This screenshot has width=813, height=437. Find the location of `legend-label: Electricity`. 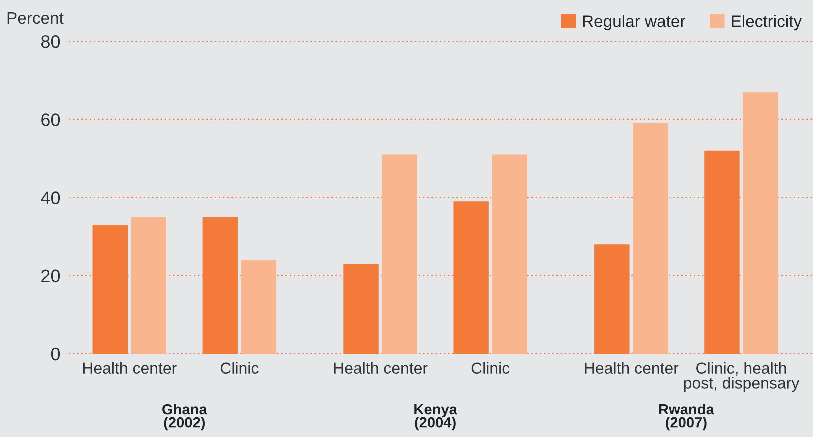

legend-label: Electricity is located at coordinates (767, 23).